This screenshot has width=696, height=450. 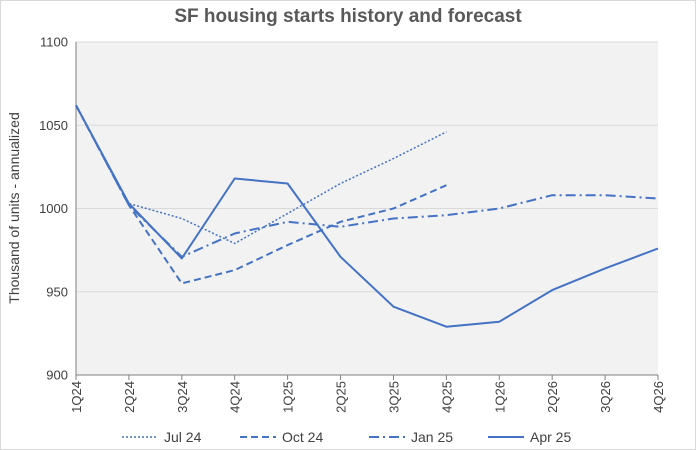 What do you see at coordinates (499, 397) in the screenshot?
I see `x-tick-label: 1Q26` at bounding box center [499, 397].